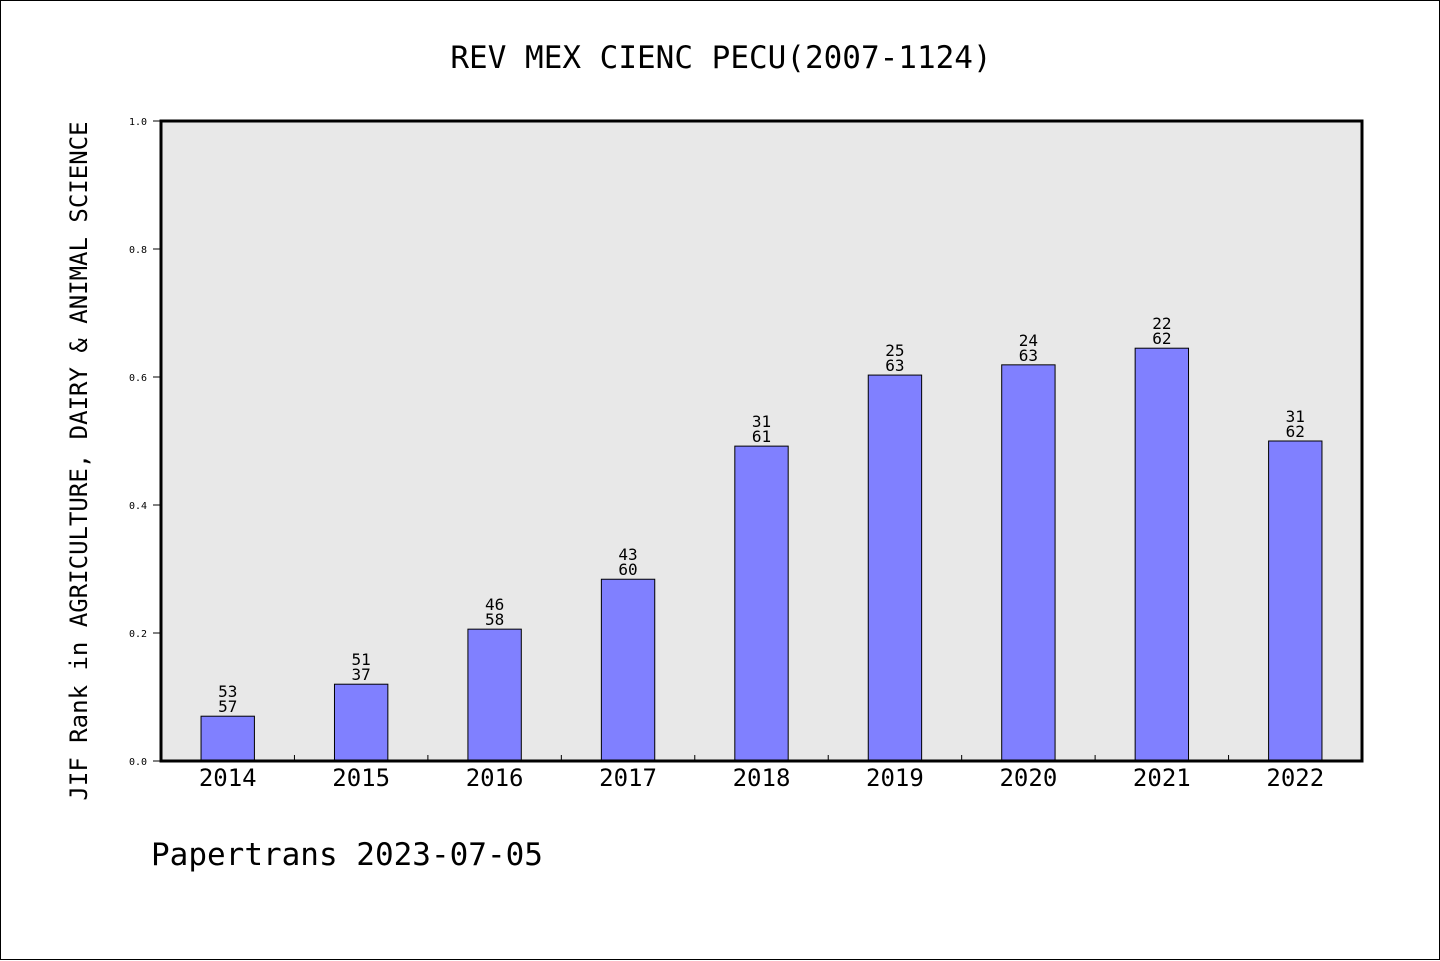  Describe the element at coordinates (761, 603) in the screenshot. I see `bar-2018` at that location.